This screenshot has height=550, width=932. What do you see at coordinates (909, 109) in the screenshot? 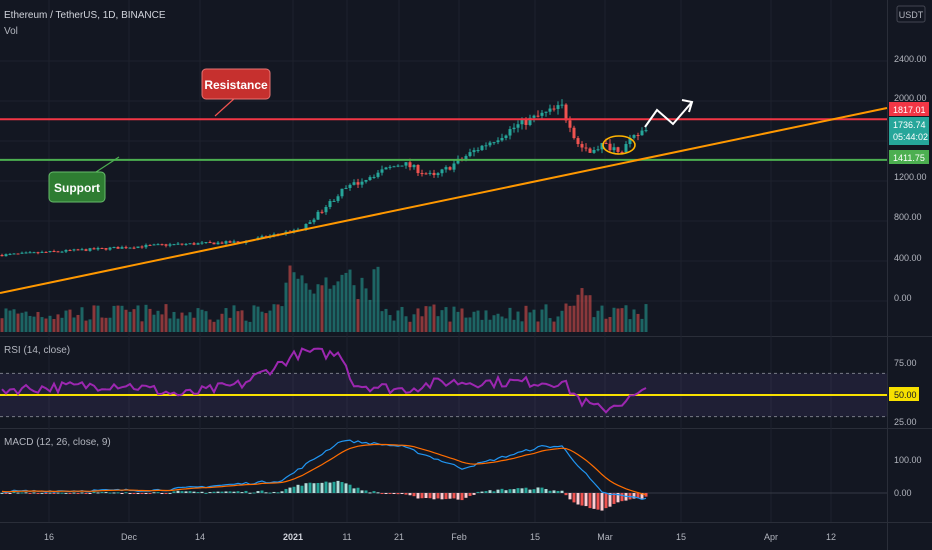
I see `resistance-price-badge` at bounding box center [909, 109].